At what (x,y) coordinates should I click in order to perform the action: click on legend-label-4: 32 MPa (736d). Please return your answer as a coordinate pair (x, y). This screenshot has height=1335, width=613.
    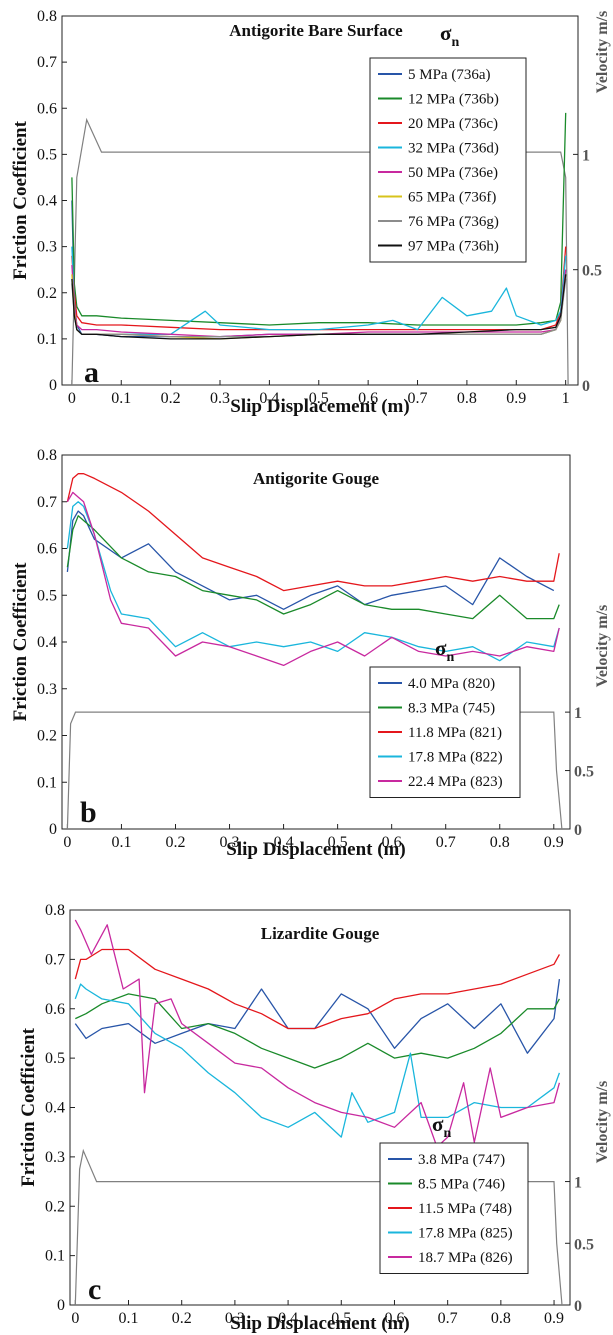
    Looking at the image, I should click on (453, 149).